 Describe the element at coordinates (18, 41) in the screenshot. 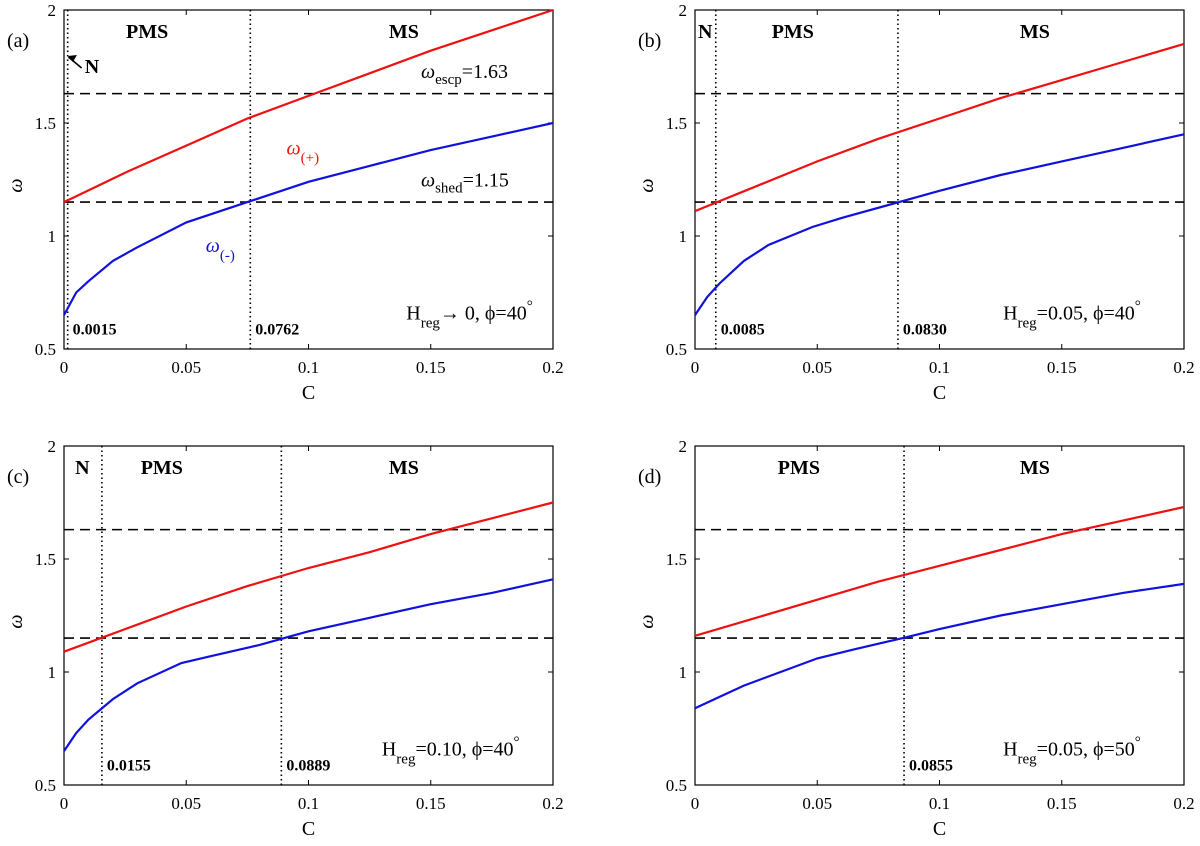

I see `panel-label: (a)` at that location.